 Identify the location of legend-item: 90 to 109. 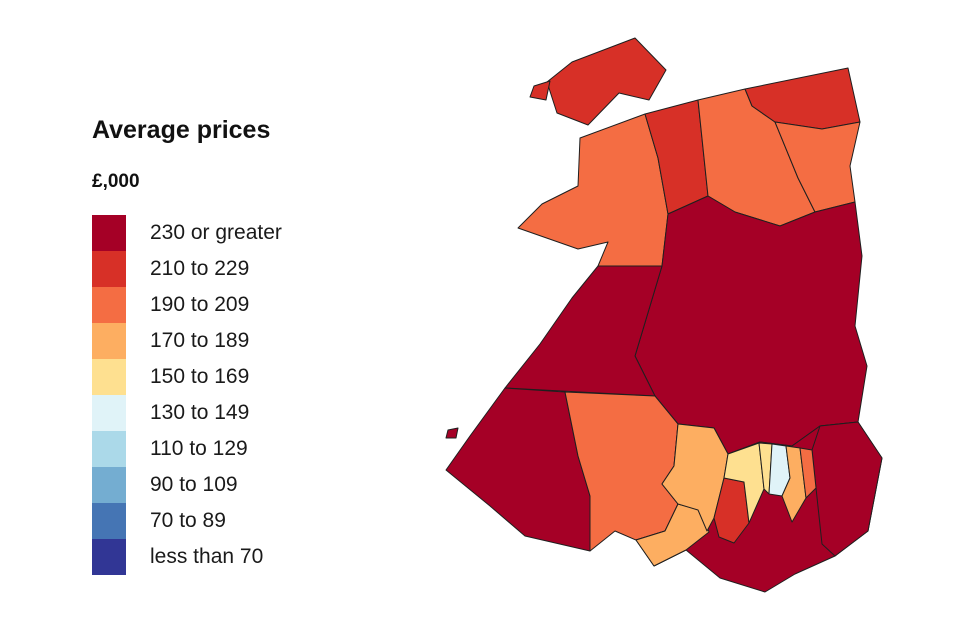
(187, 485).